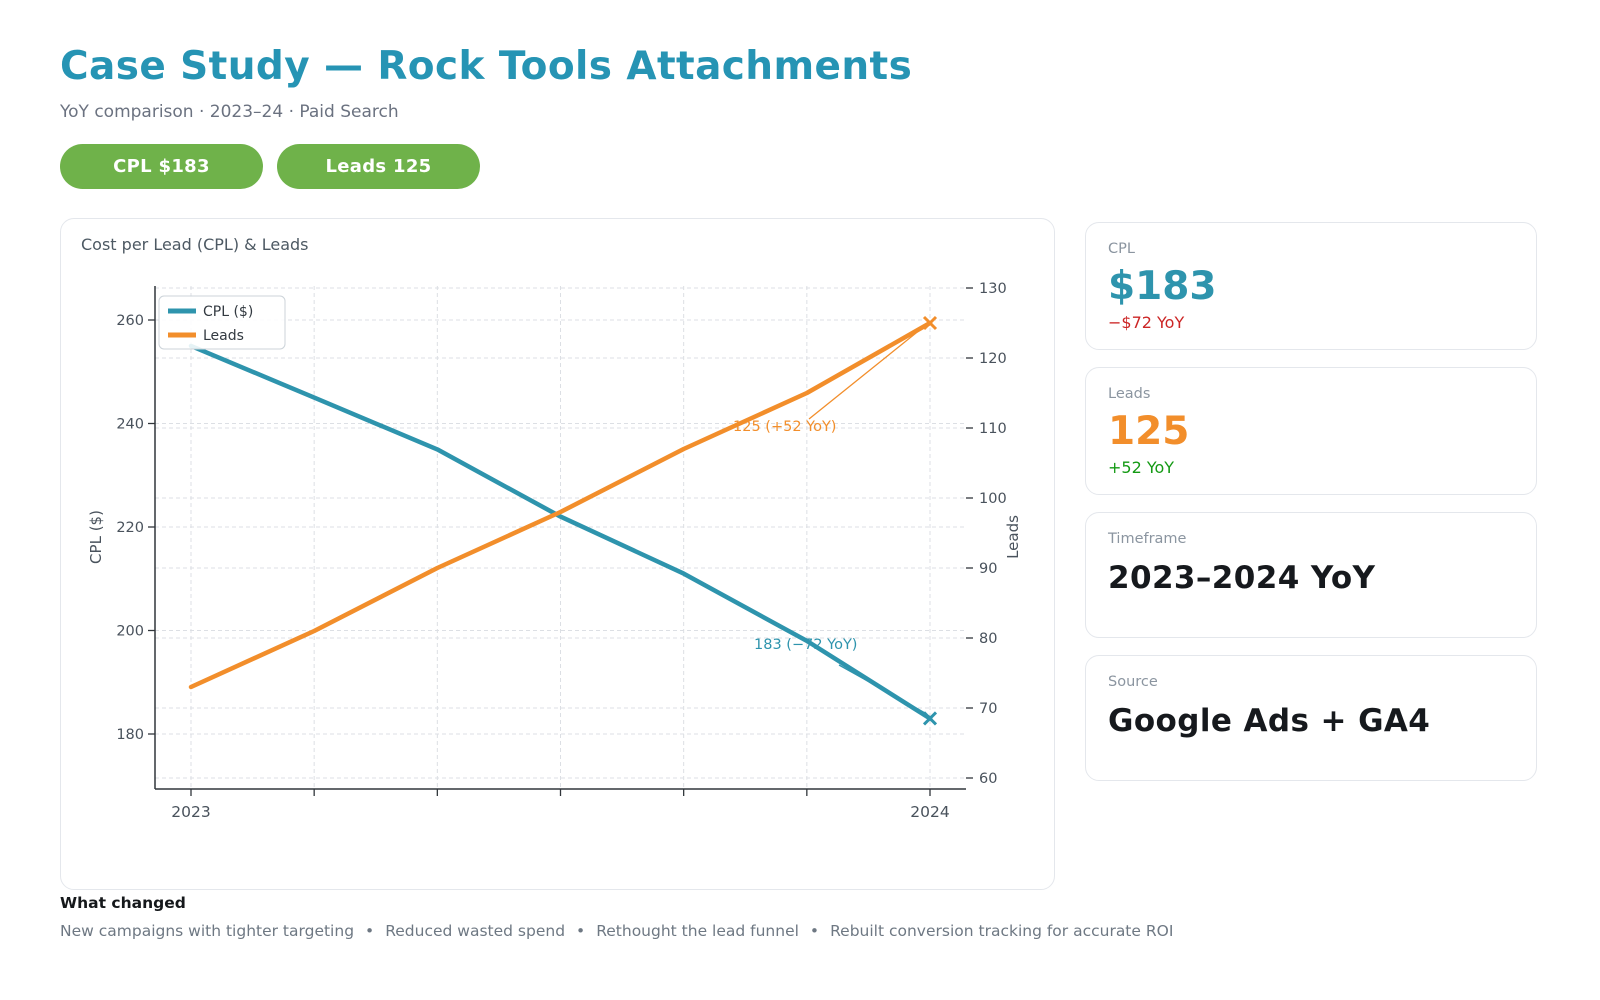 This screenshot has width=1600, height=1000. What do you see at coordinates (1121, 249) in the screenshot?
I see `kpi-card-label: CPL` at bounding box center [1121, 249].